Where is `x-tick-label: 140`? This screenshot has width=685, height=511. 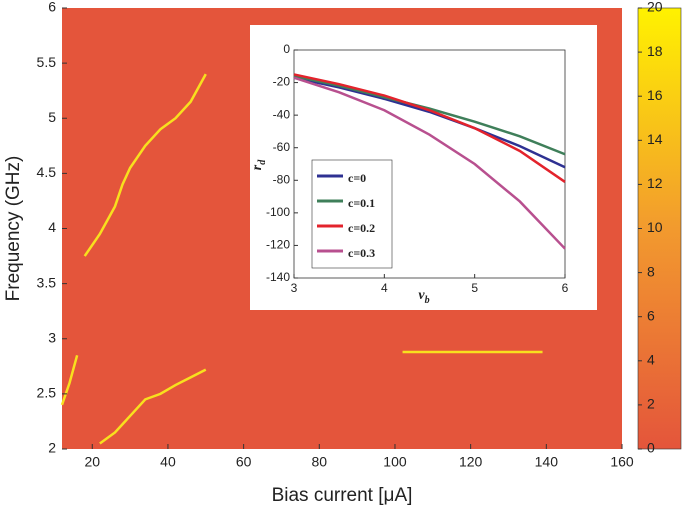
x-tick-label: 140 is located at coordinates (547, 462).